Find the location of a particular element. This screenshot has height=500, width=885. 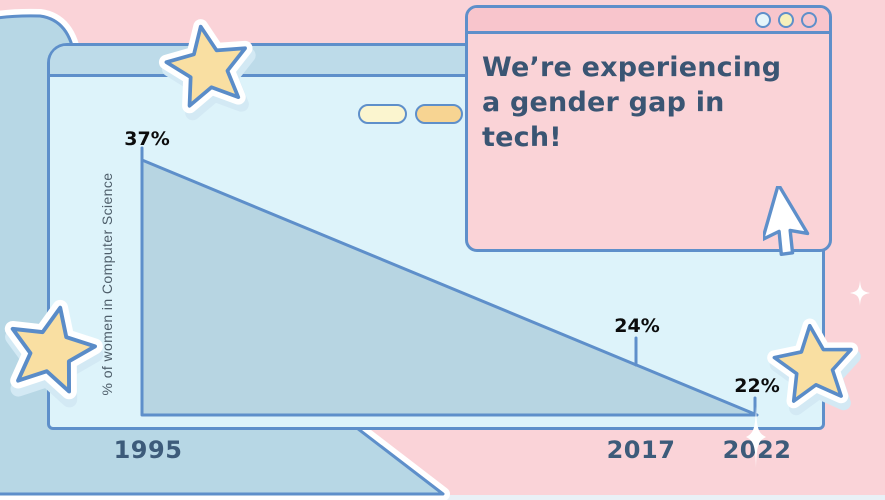

star-sticker-icon-left is located at coordinates (54, 353).